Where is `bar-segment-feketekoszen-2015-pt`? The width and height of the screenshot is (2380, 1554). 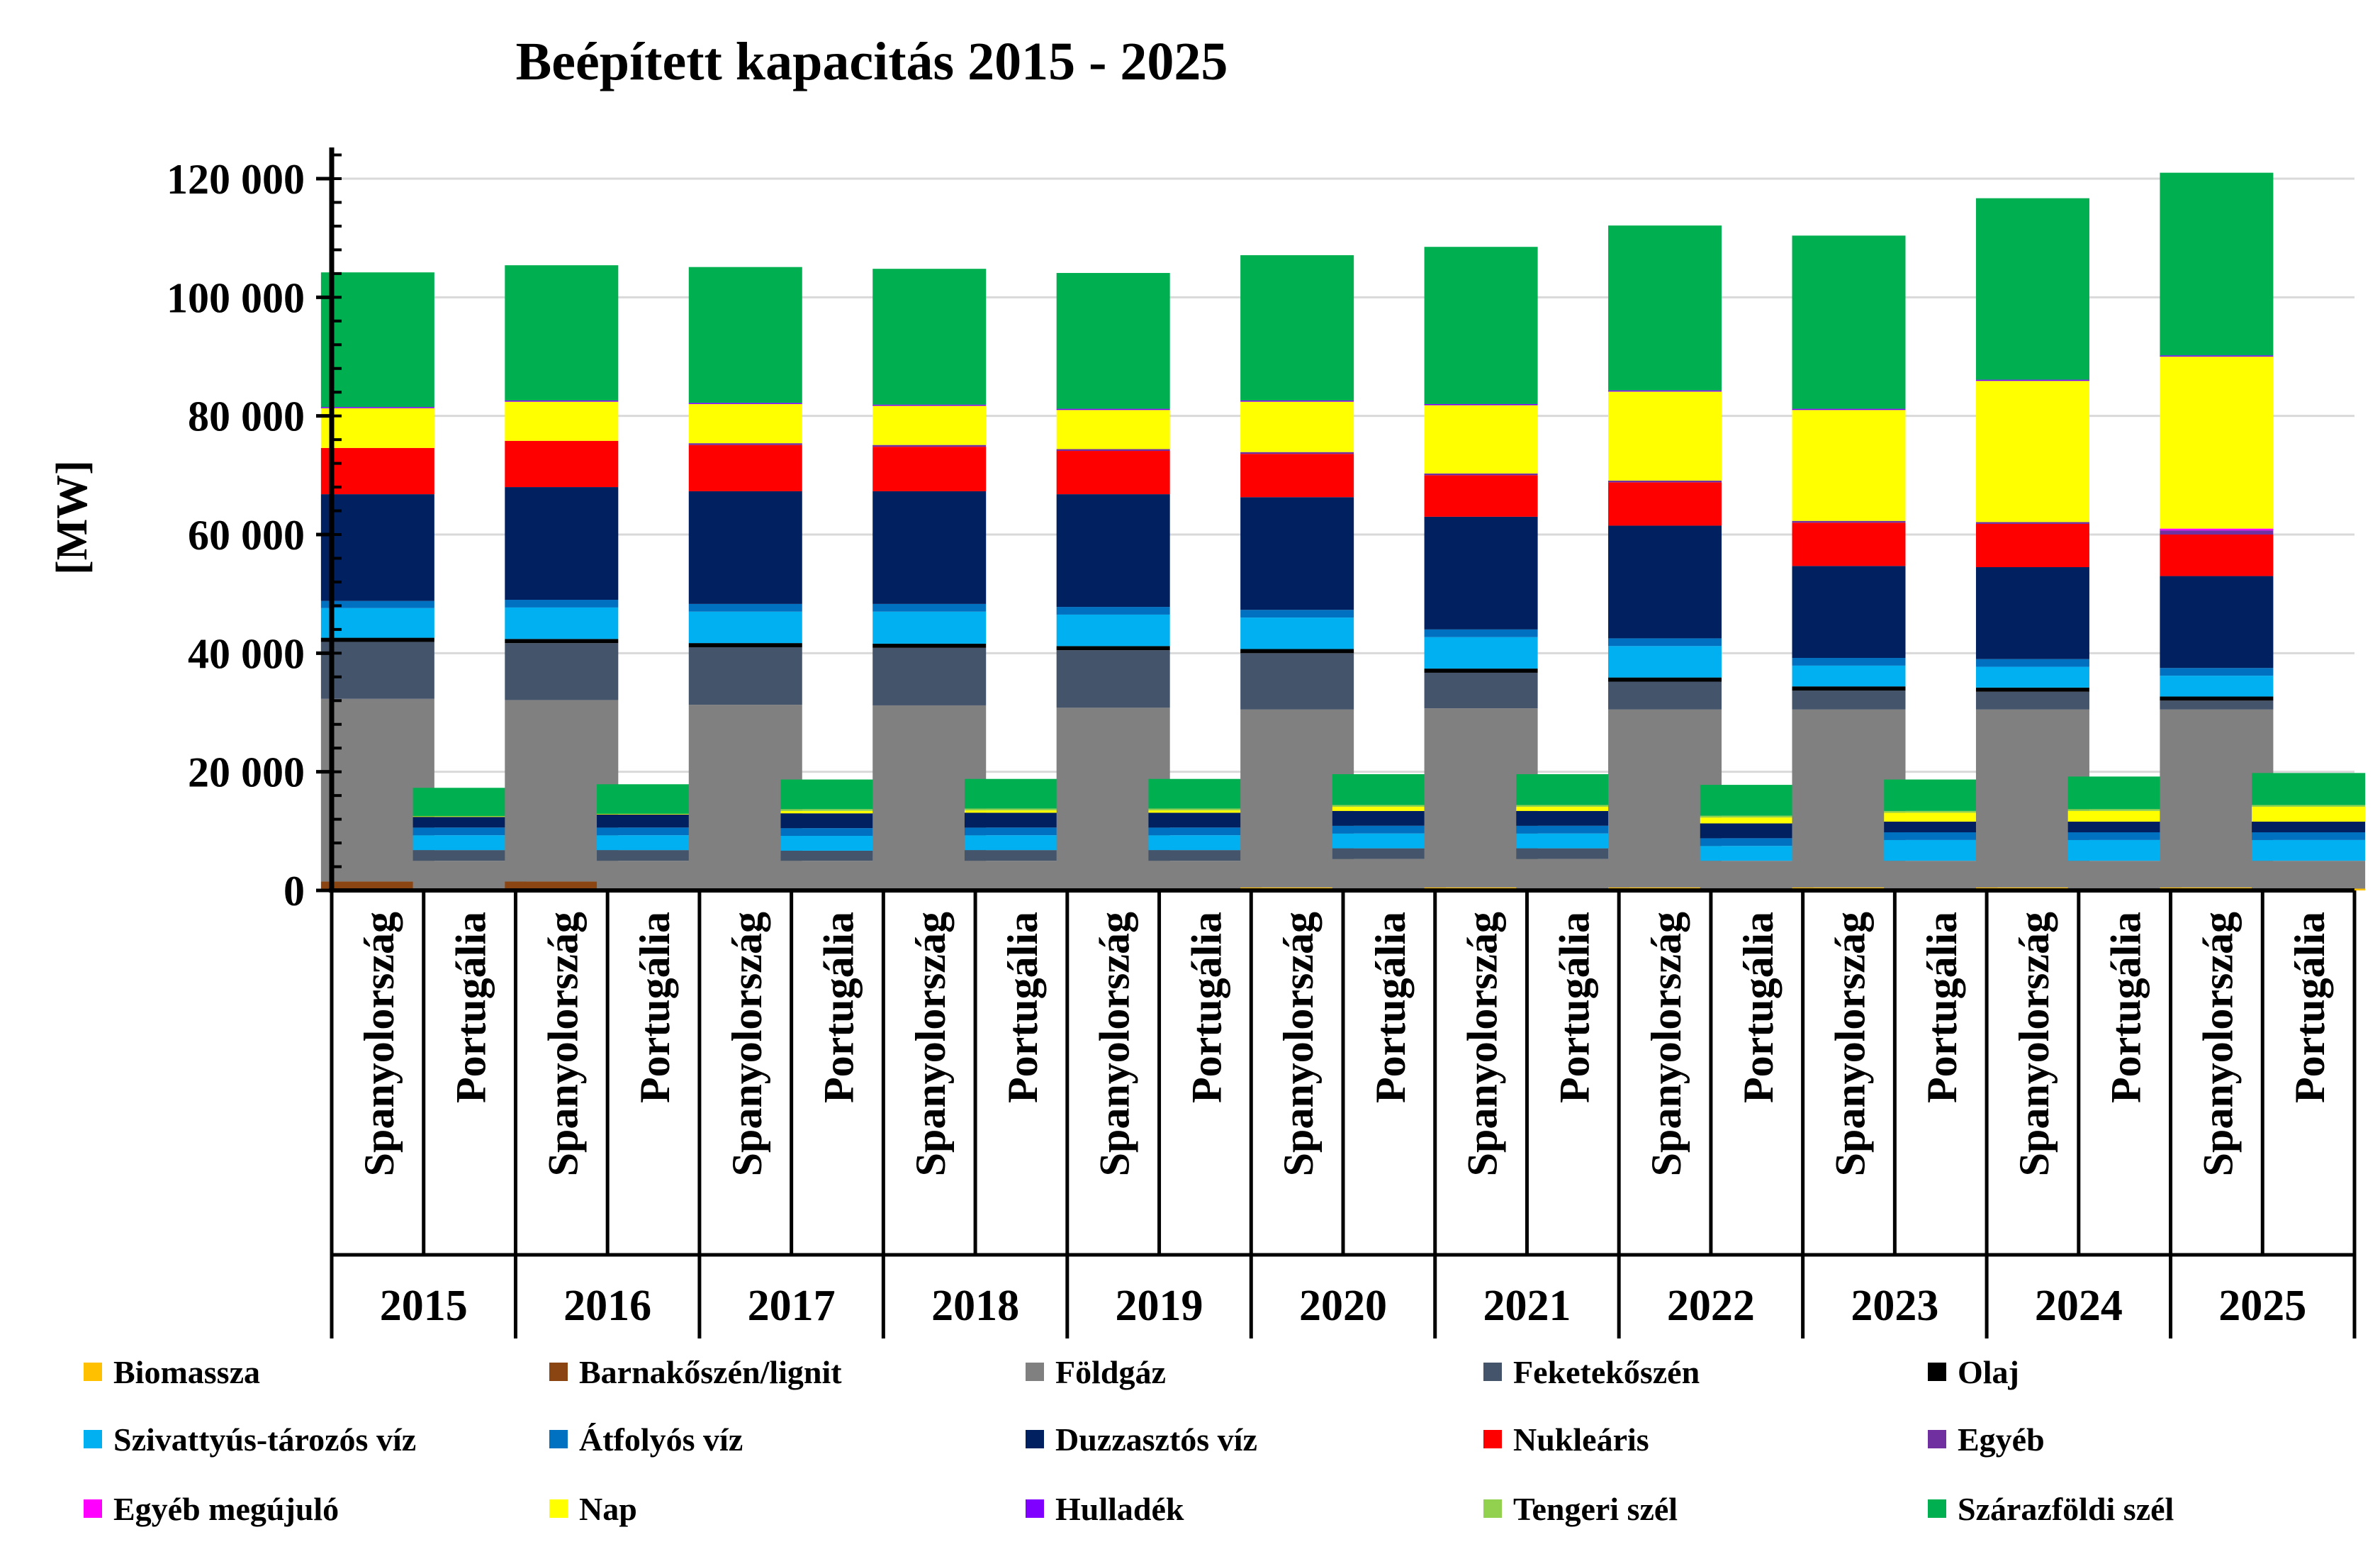 bar-segment-feketekoszen-2015-pt is located at coordinates (470, 855).